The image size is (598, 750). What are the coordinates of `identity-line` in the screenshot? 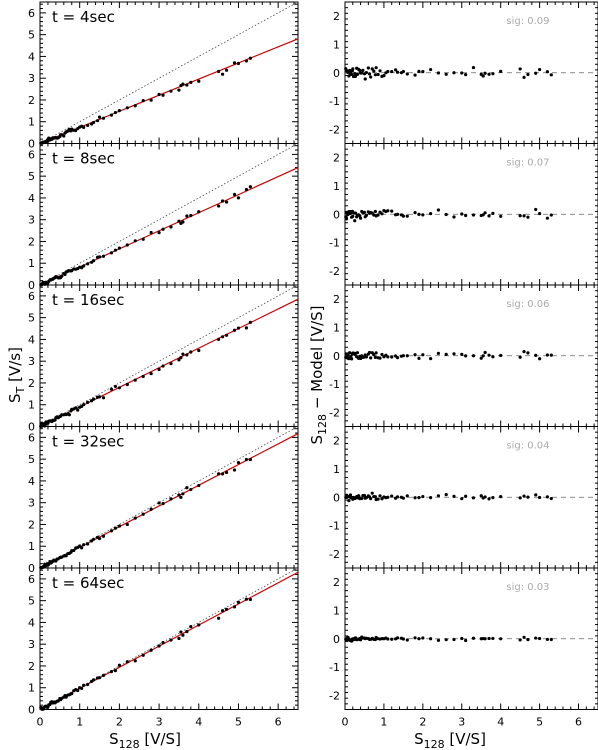 It's located at (169, 214).